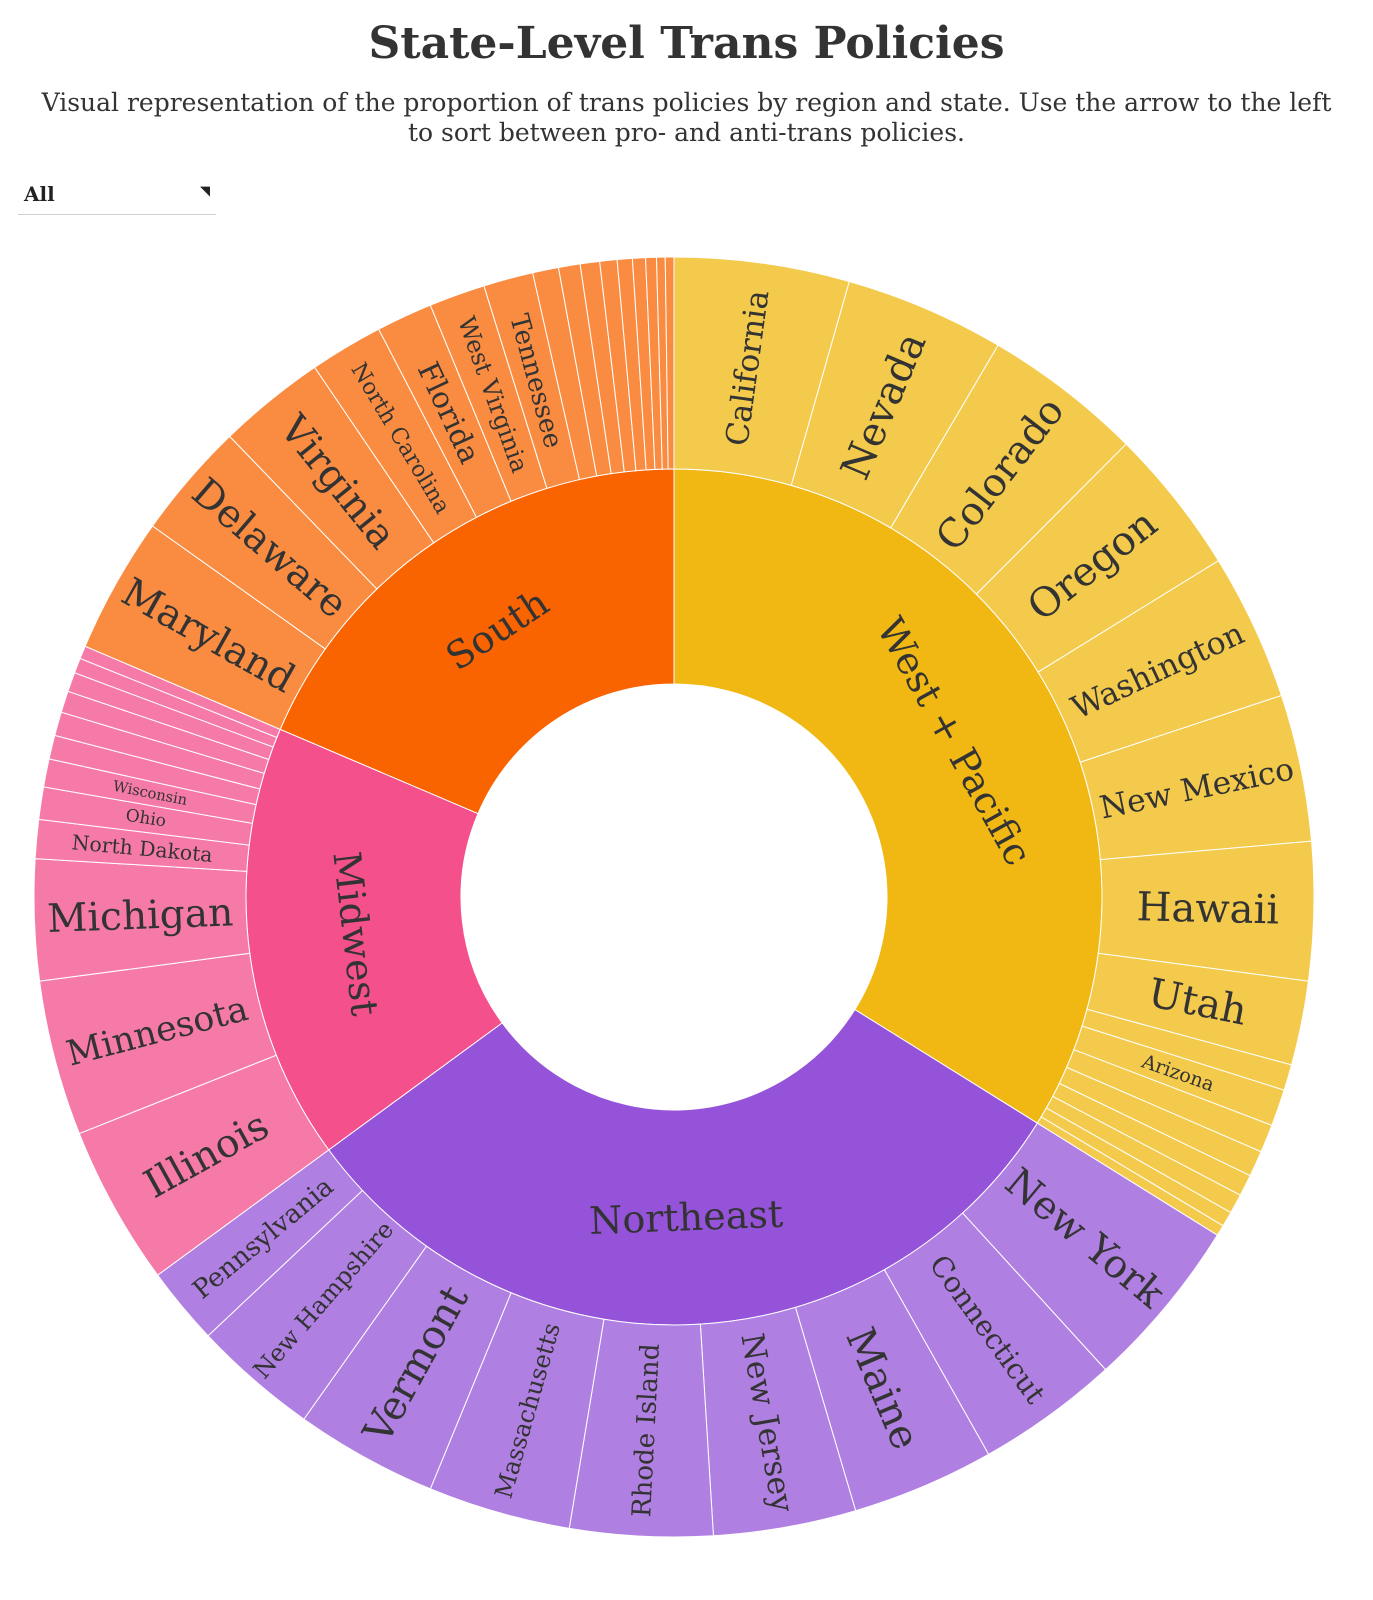 Image resolution: width=1373 pixels, height=1600 pixels. Describe the element at coordinates (39, 194) in the screenshot. I see `policy-filter-value: All` at that location.